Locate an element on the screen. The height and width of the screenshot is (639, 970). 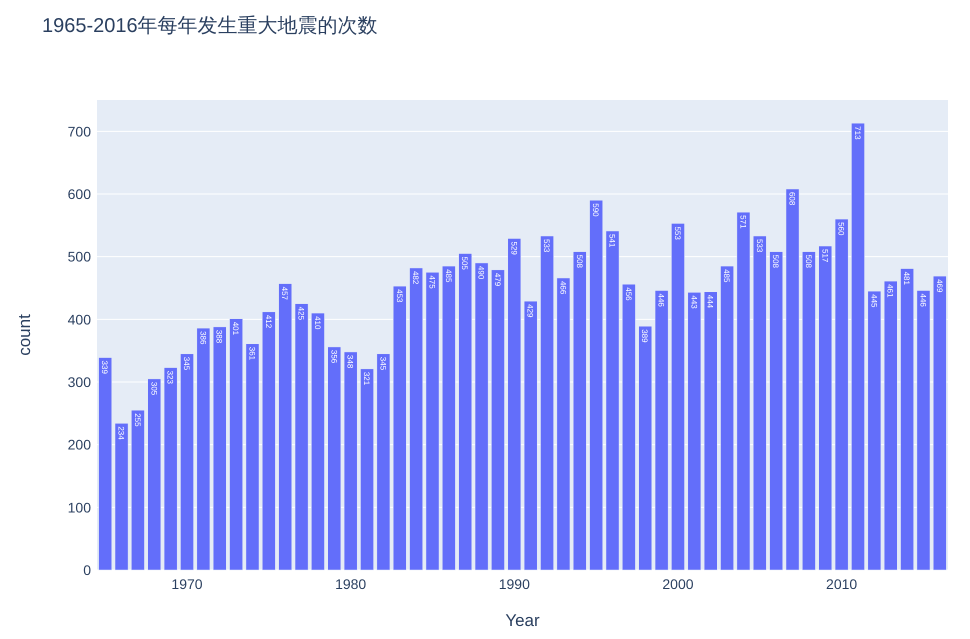
data-label: 608 is located at coordinates (792, 199).